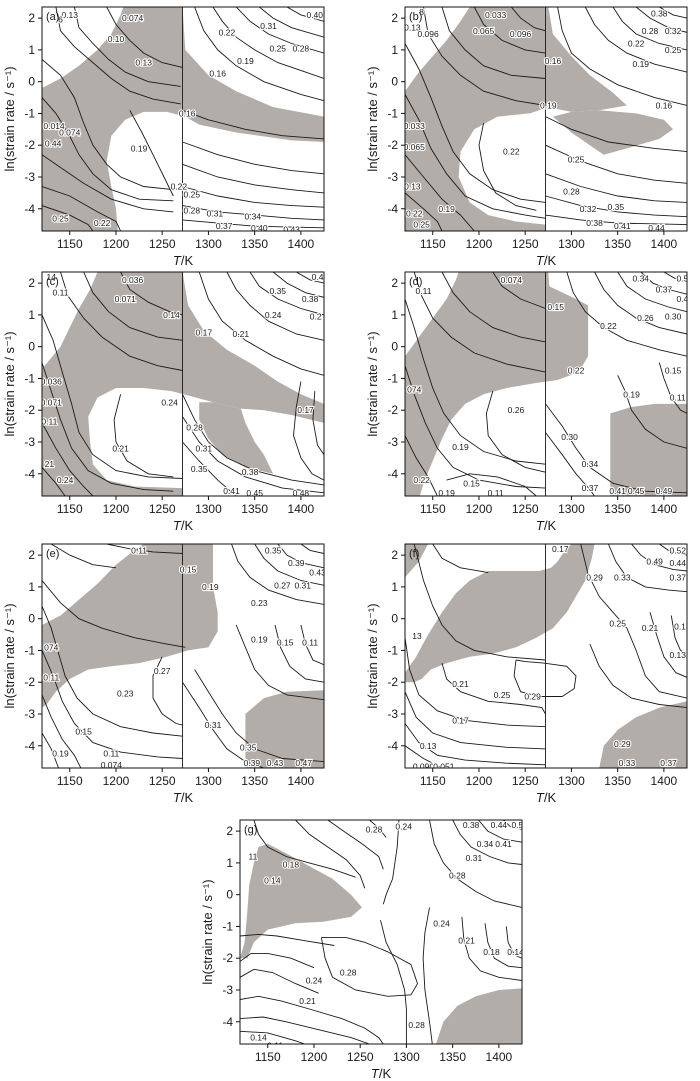 Image resolution: width=700 pixels, height=1081 pixels. What do you see at coordinates (171, 315) in the screenshot?
I see `contour-label: 0.14` at bounding box center [171, 315].